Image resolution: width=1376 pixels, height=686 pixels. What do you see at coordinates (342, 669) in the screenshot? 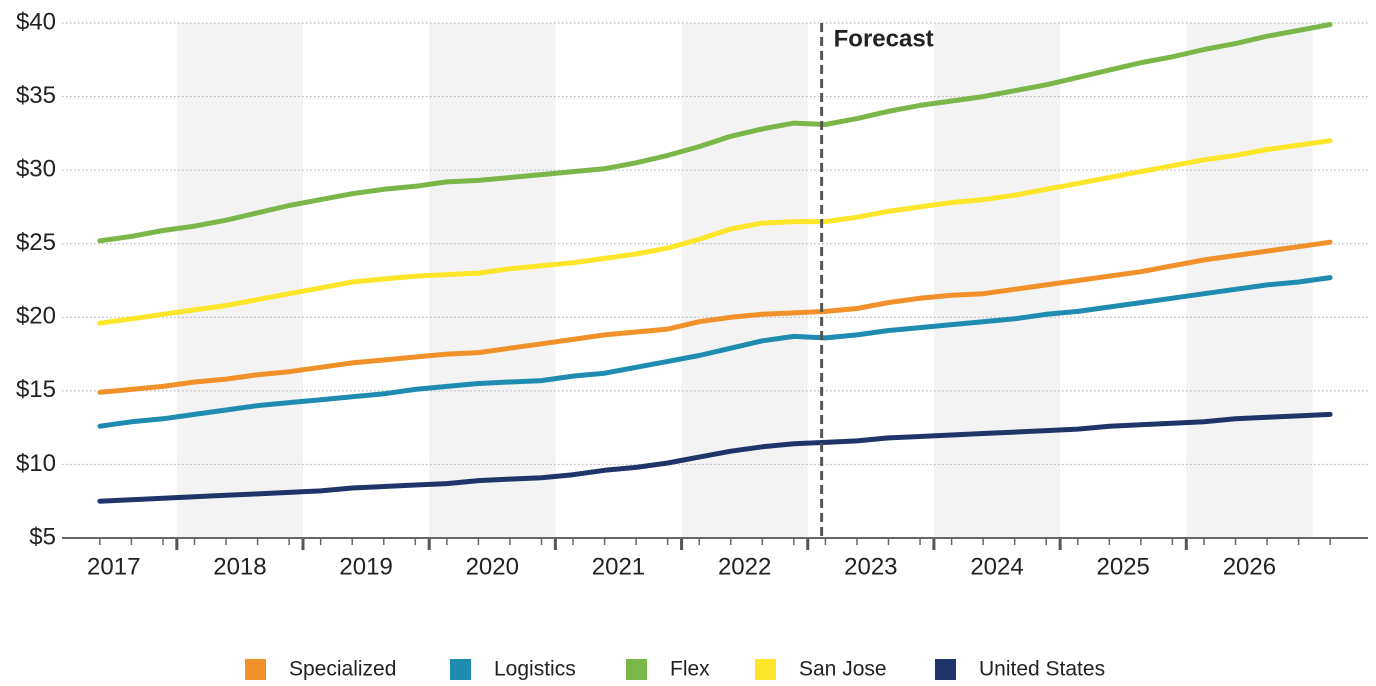
I see `legend-label: Specialized` at bounding box center [342, 669].